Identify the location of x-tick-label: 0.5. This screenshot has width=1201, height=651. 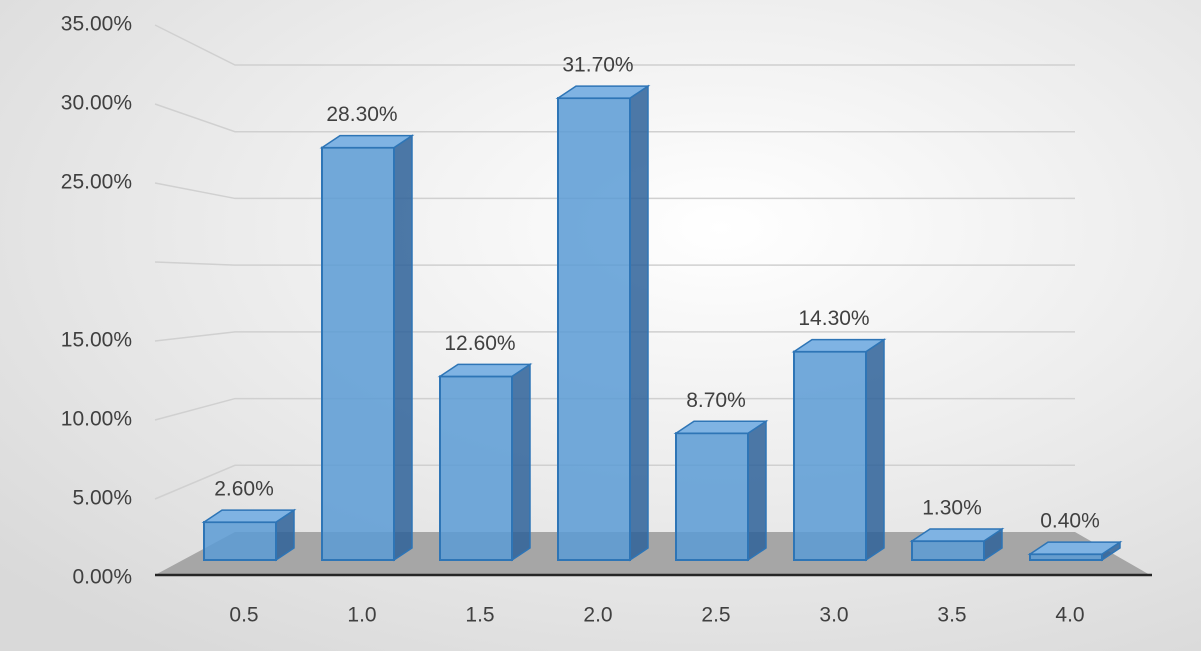
(243, 615).